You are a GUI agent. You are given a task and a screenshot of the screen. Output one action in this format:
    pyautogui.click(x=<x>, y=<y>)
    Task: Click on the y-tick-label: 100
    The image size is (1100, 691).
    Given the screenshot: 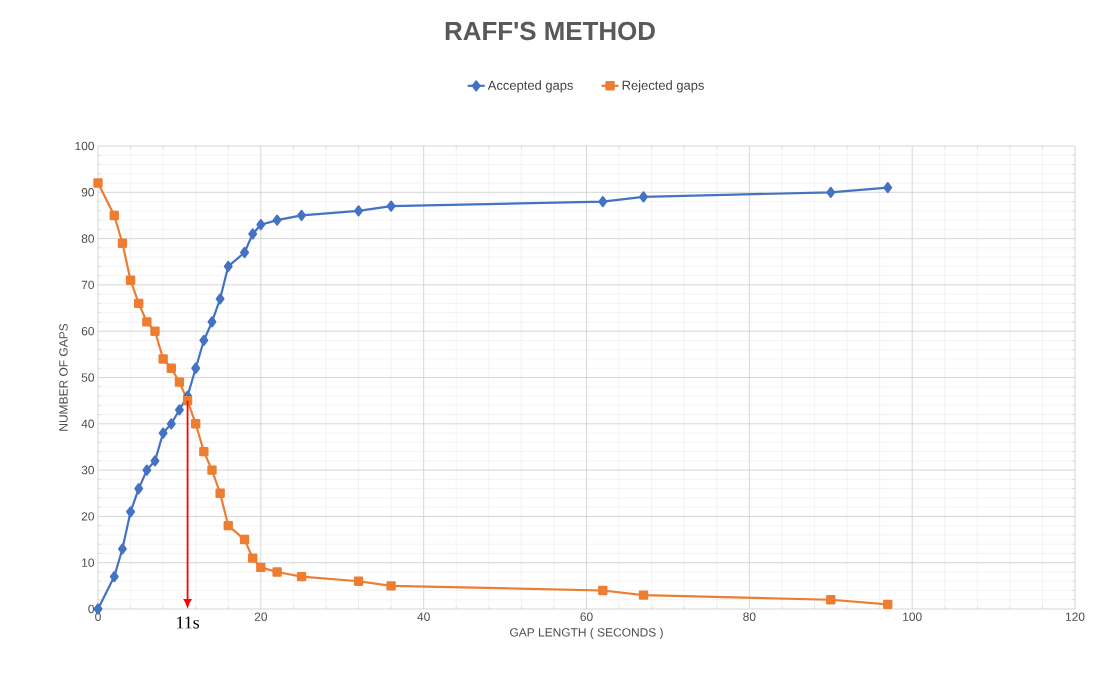 What is the action you would take?
    pyautogui.click(x=85, y=146)
    